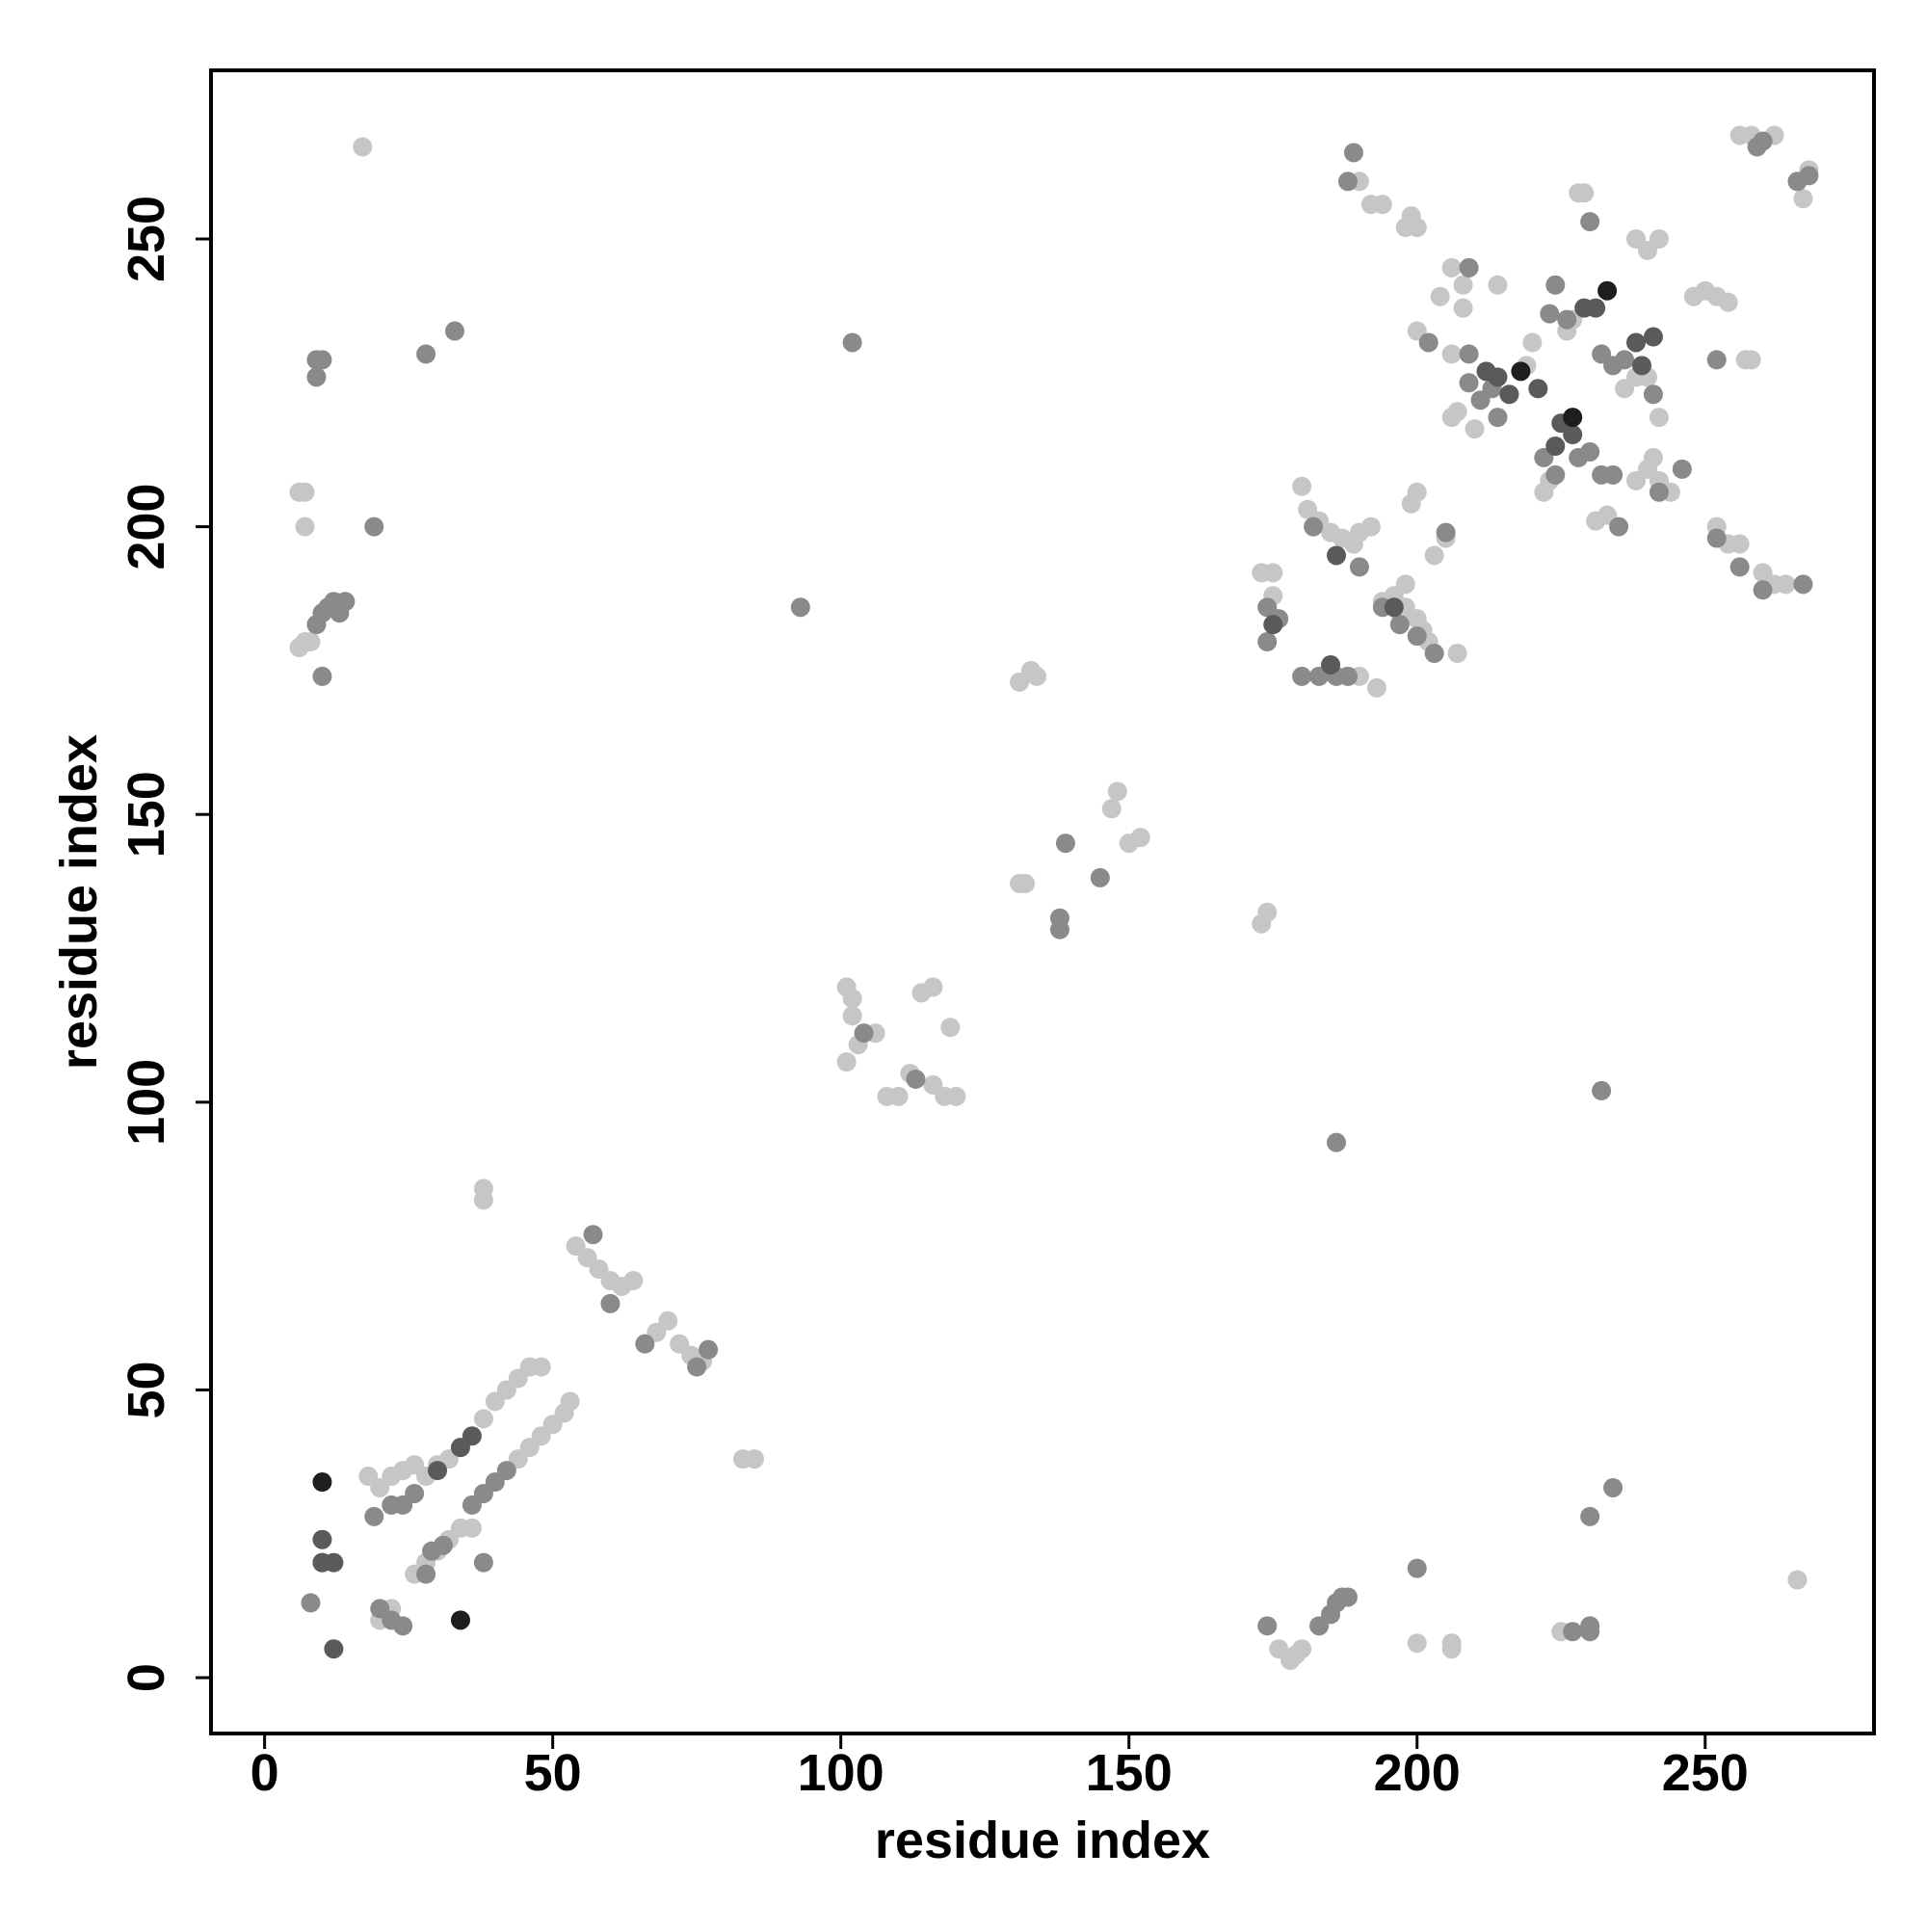 Image resolution: width=1927 pixels, height=1932 pixels. I want to click on x-tick-label: 200, so click(1417, 1773).